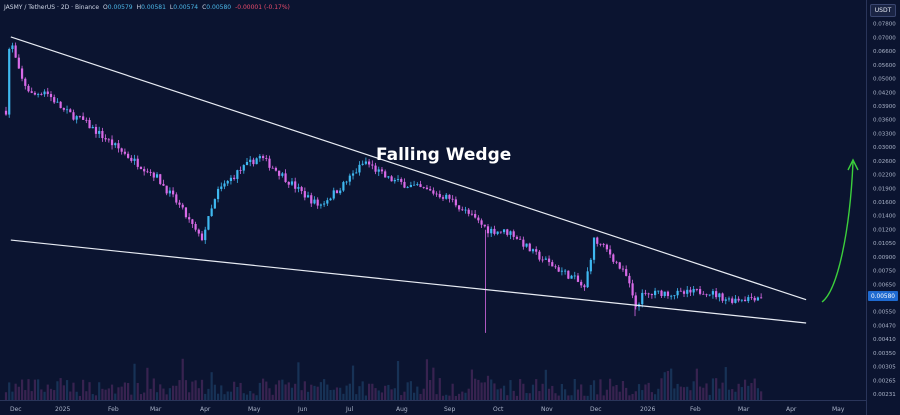 This screenshot has height=415, width=900. What do you see at coordinates (113, 409) in the screenshot?
I see `x-tick-label: Feb` at bounding box center [113, 409].